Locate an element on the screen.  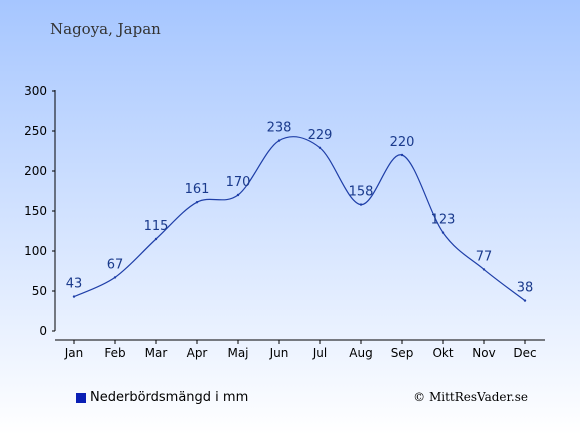
x-tick-label: Aug is located at coordinates (360, 353).